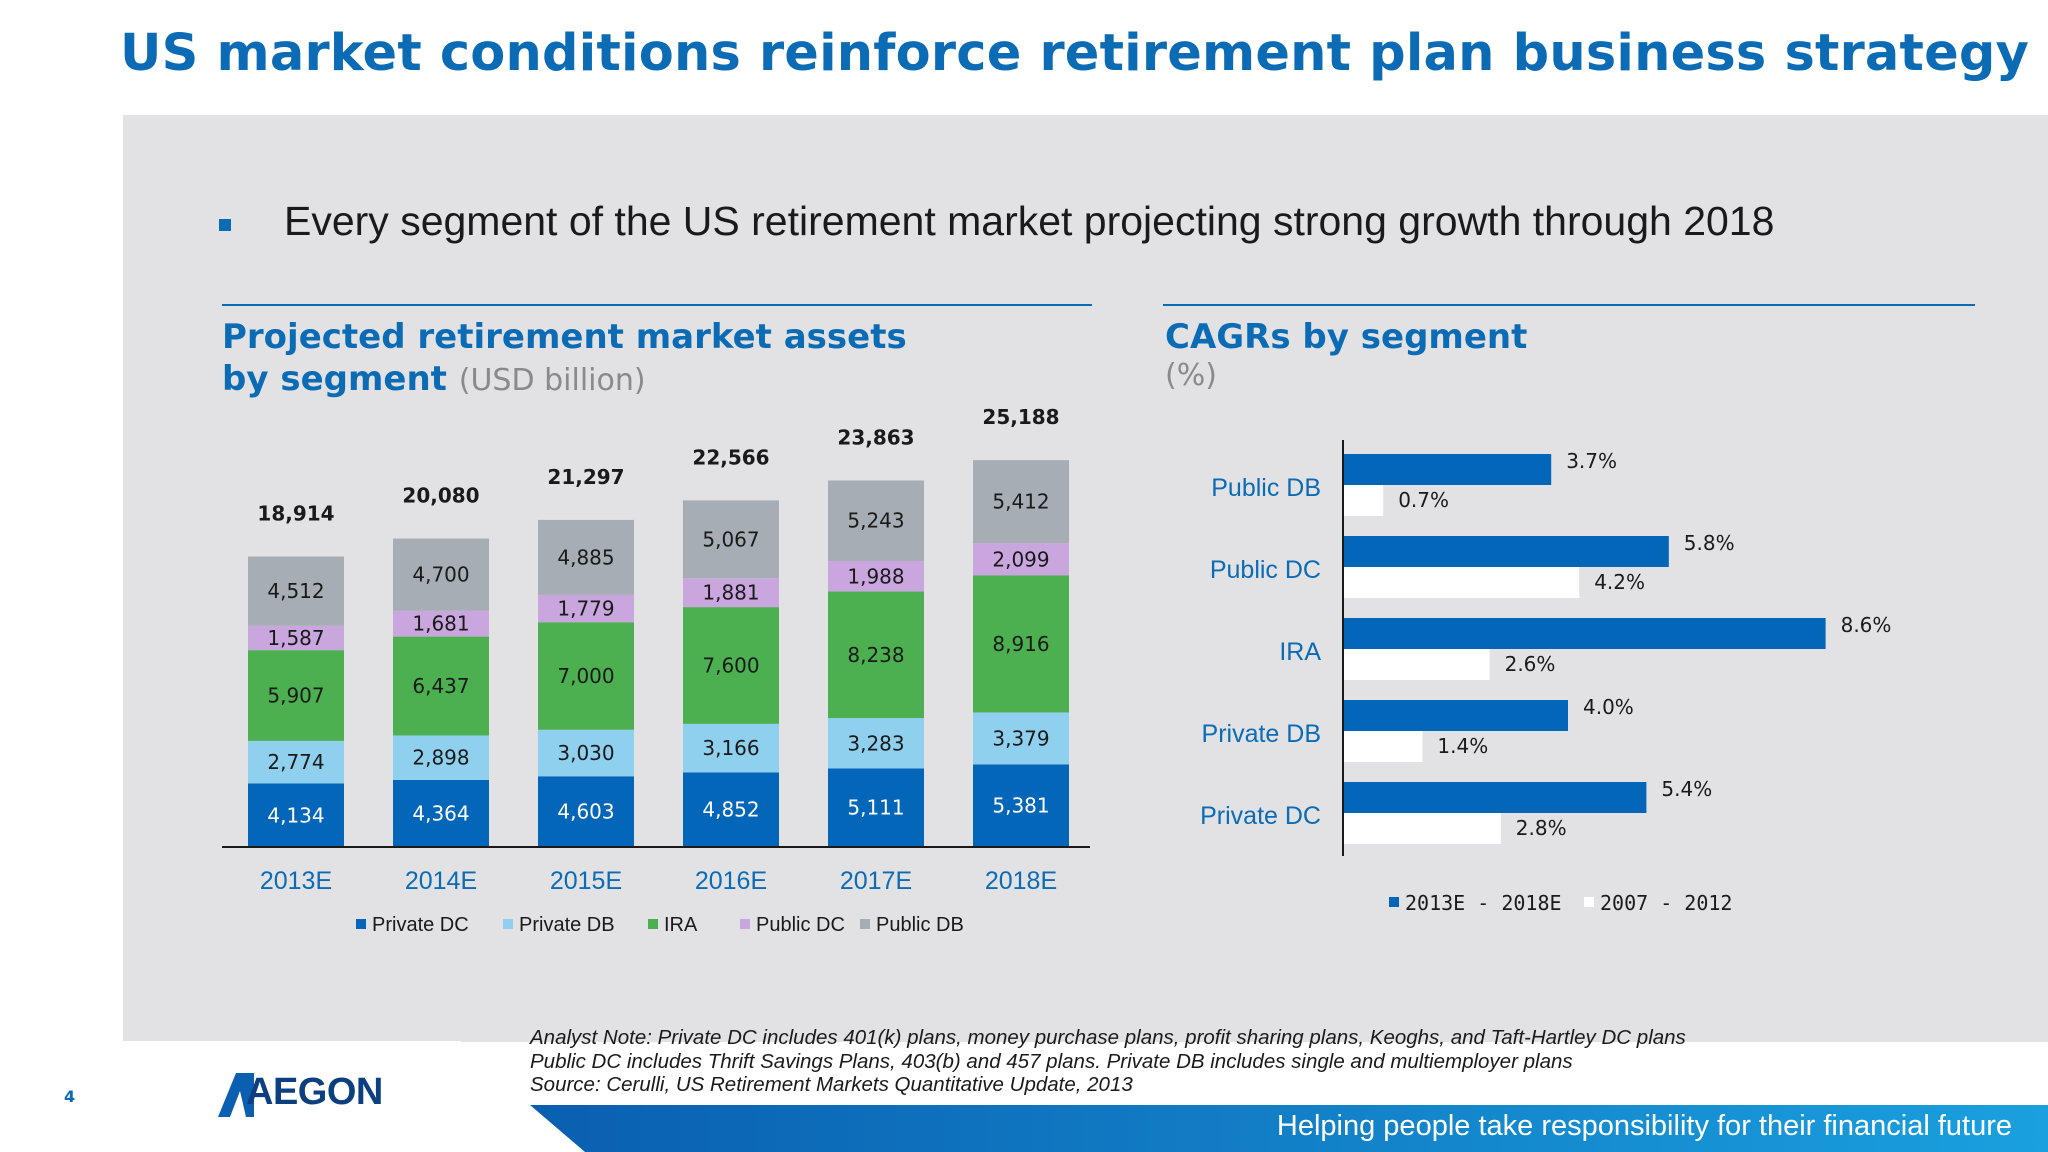  Describe the element at coordinates (1021, 881) in the screenshot. I see `x-tick-label: 2018E` at that location.